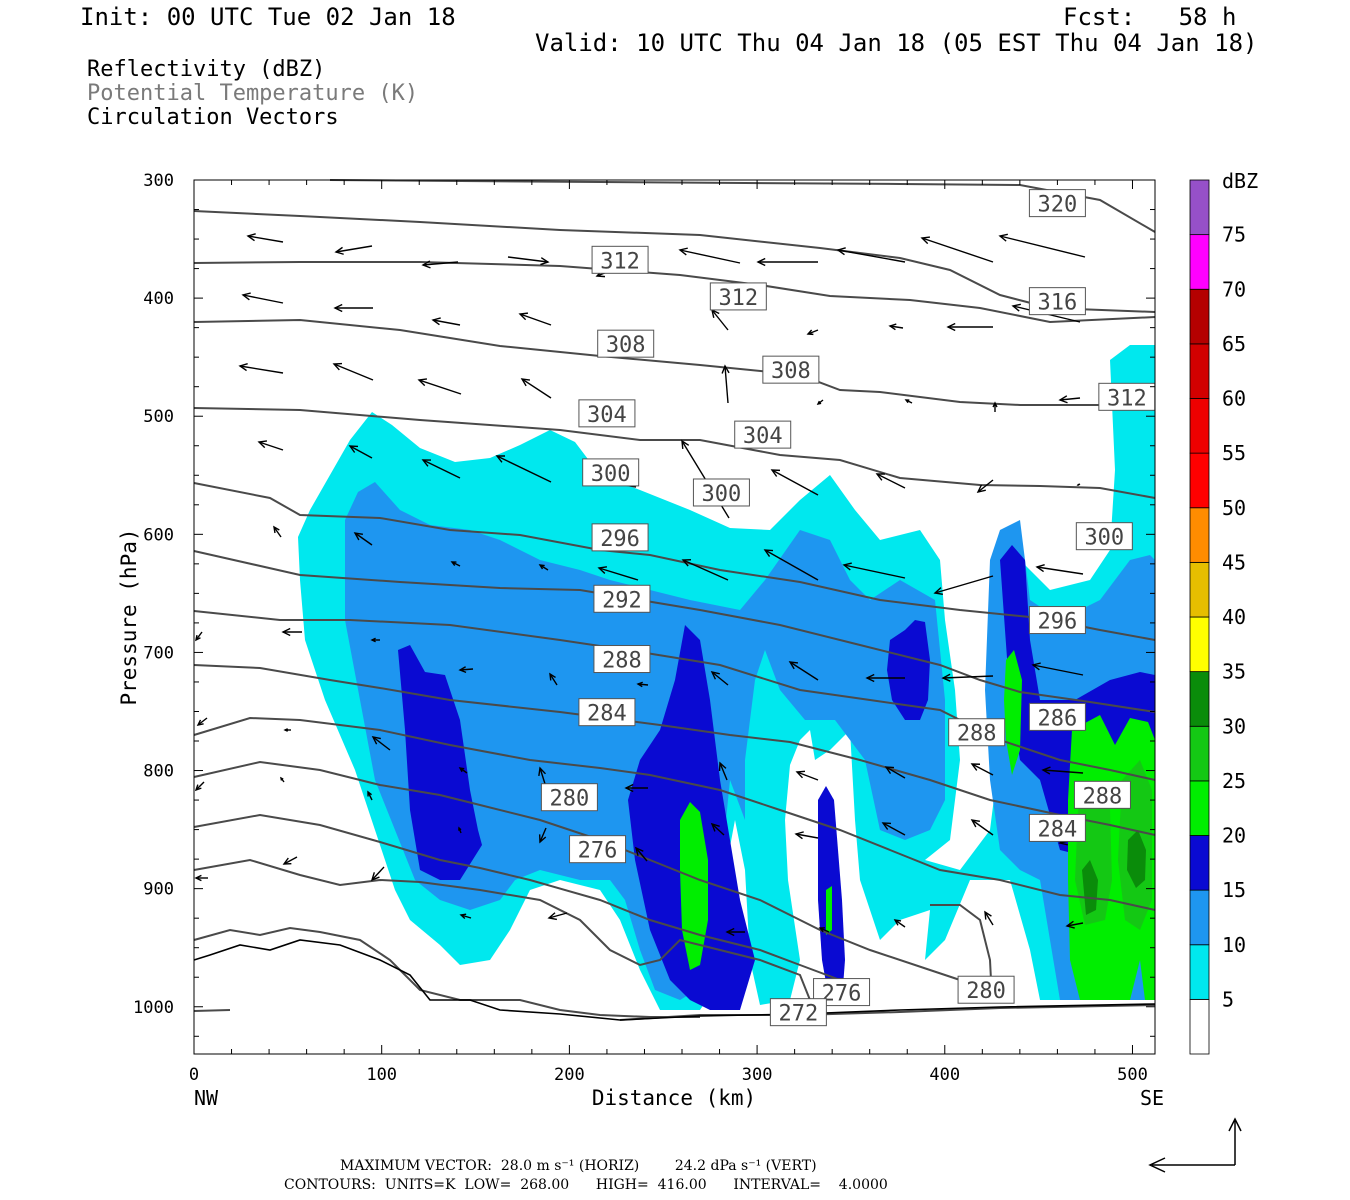  I want to click on contour-label: 312, so click(620, 261).